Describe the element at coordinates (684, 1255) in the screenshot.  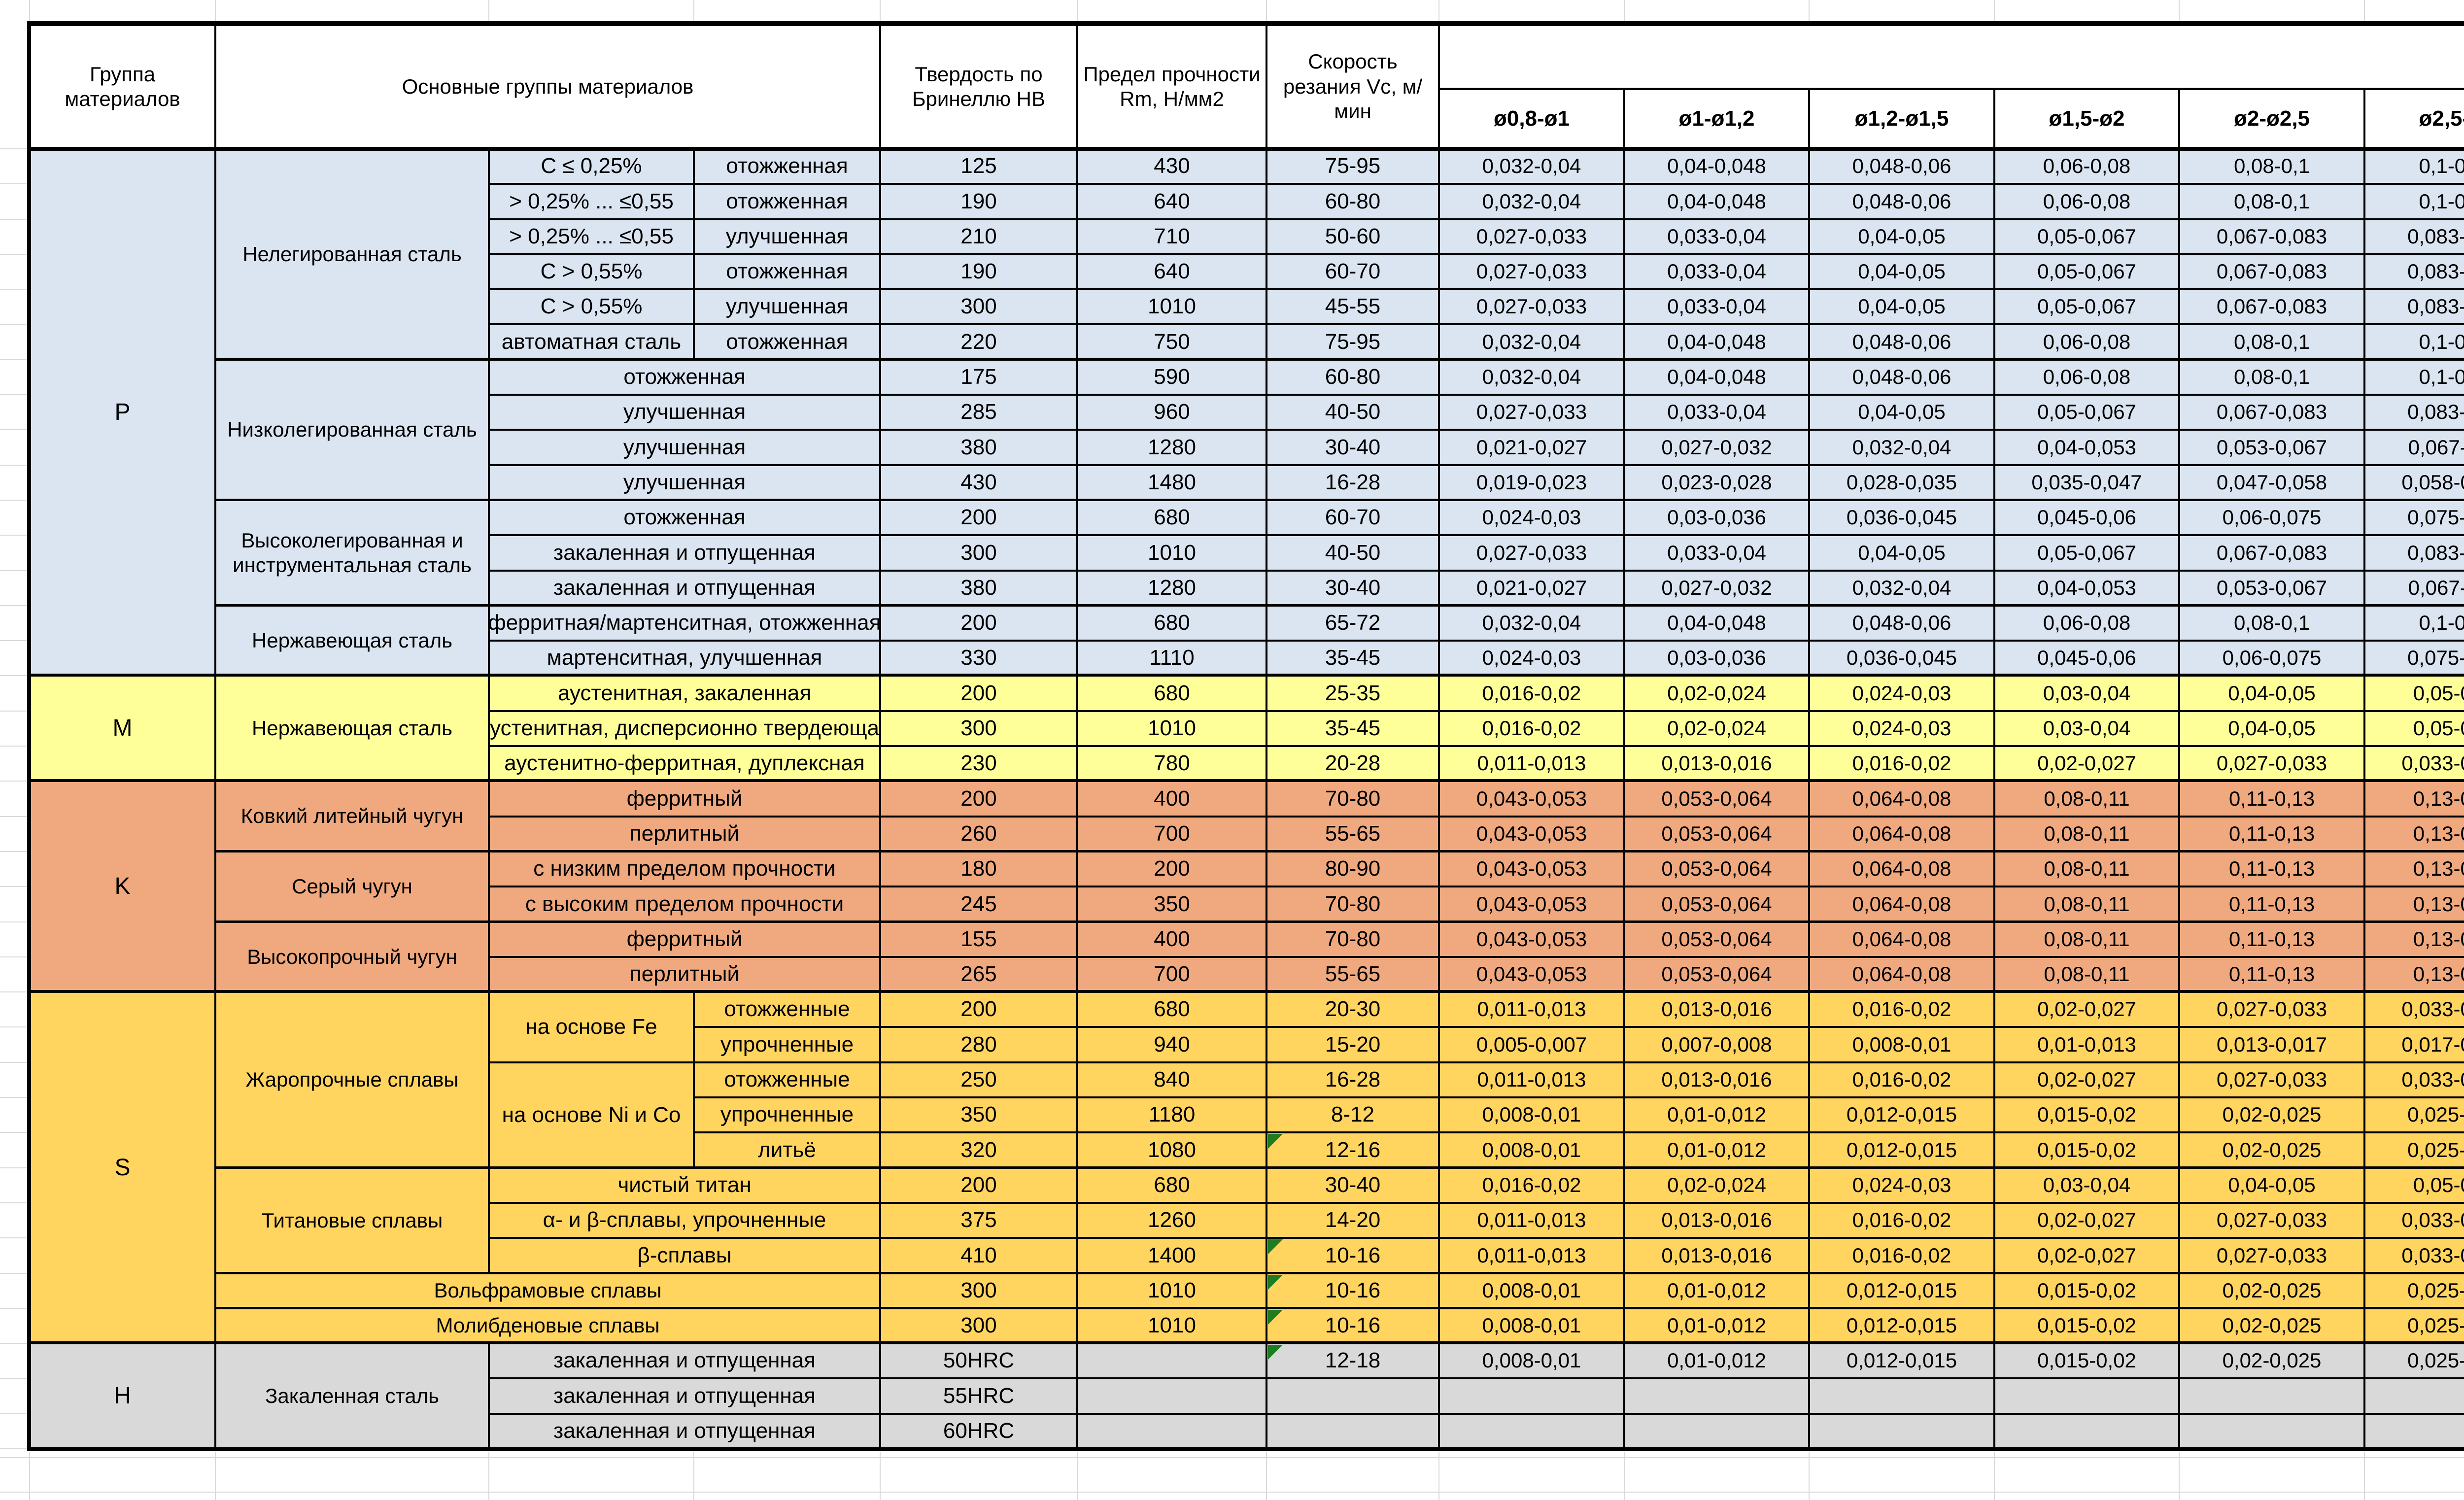
I see `state-cell: β-сплавы` at that location.